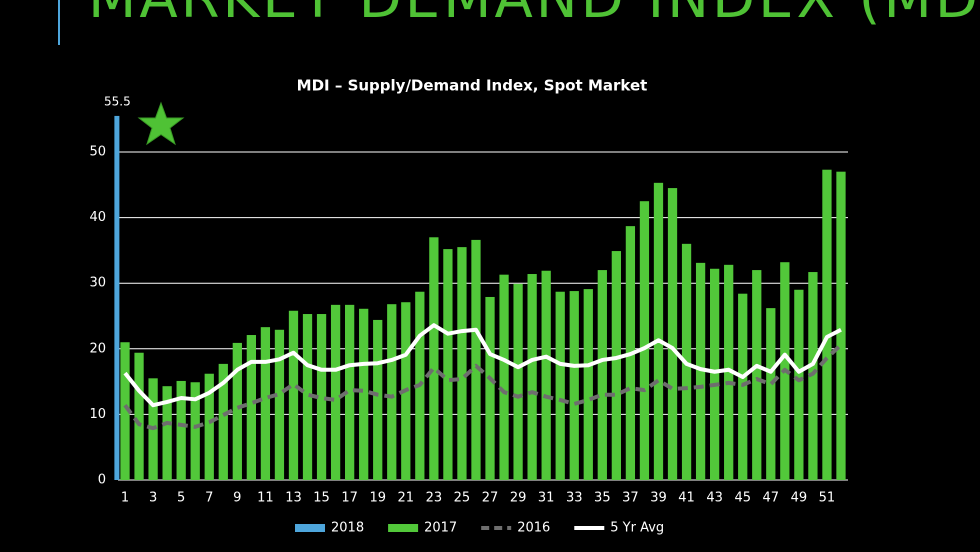 The width and height of the screenshot is (980, 552). I want to click on legend-label: 2018, so click(347, 528).